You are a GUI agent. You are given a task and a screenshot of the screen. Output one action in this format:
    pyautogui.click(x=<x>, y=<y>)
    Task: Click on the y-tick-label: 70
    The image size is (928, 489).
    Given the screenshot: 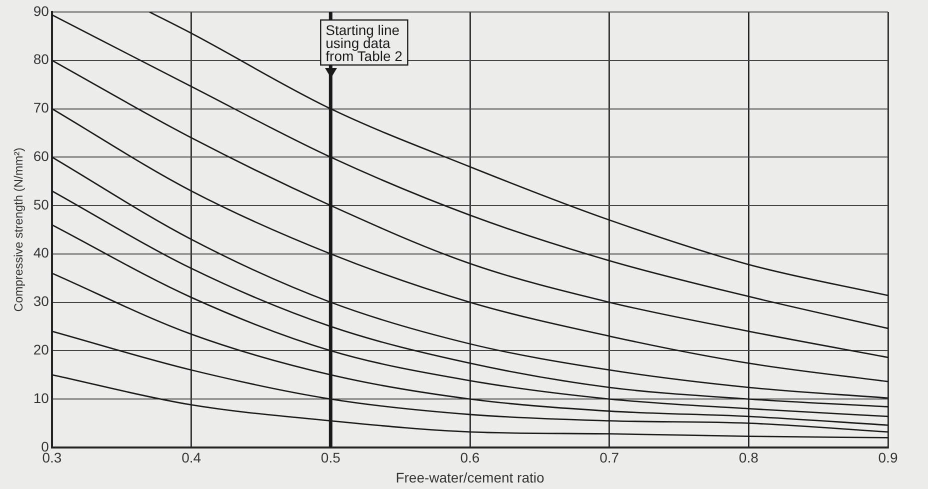 What is the action you would take?
    pyautogui.click(x=41, y=108)
    